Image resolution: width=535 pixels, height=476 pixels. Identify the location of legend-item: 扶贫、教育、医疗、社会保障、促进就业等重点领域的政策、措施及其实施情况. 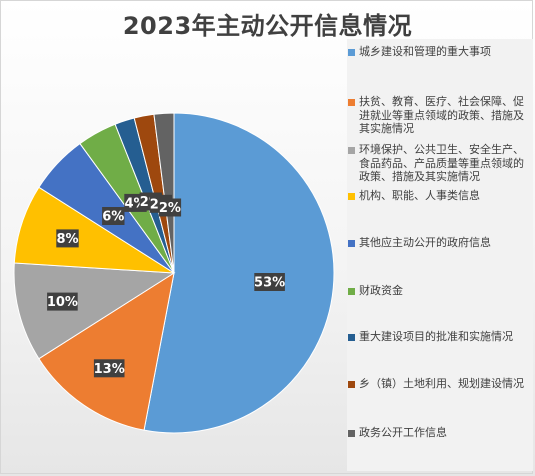
(440, 115).